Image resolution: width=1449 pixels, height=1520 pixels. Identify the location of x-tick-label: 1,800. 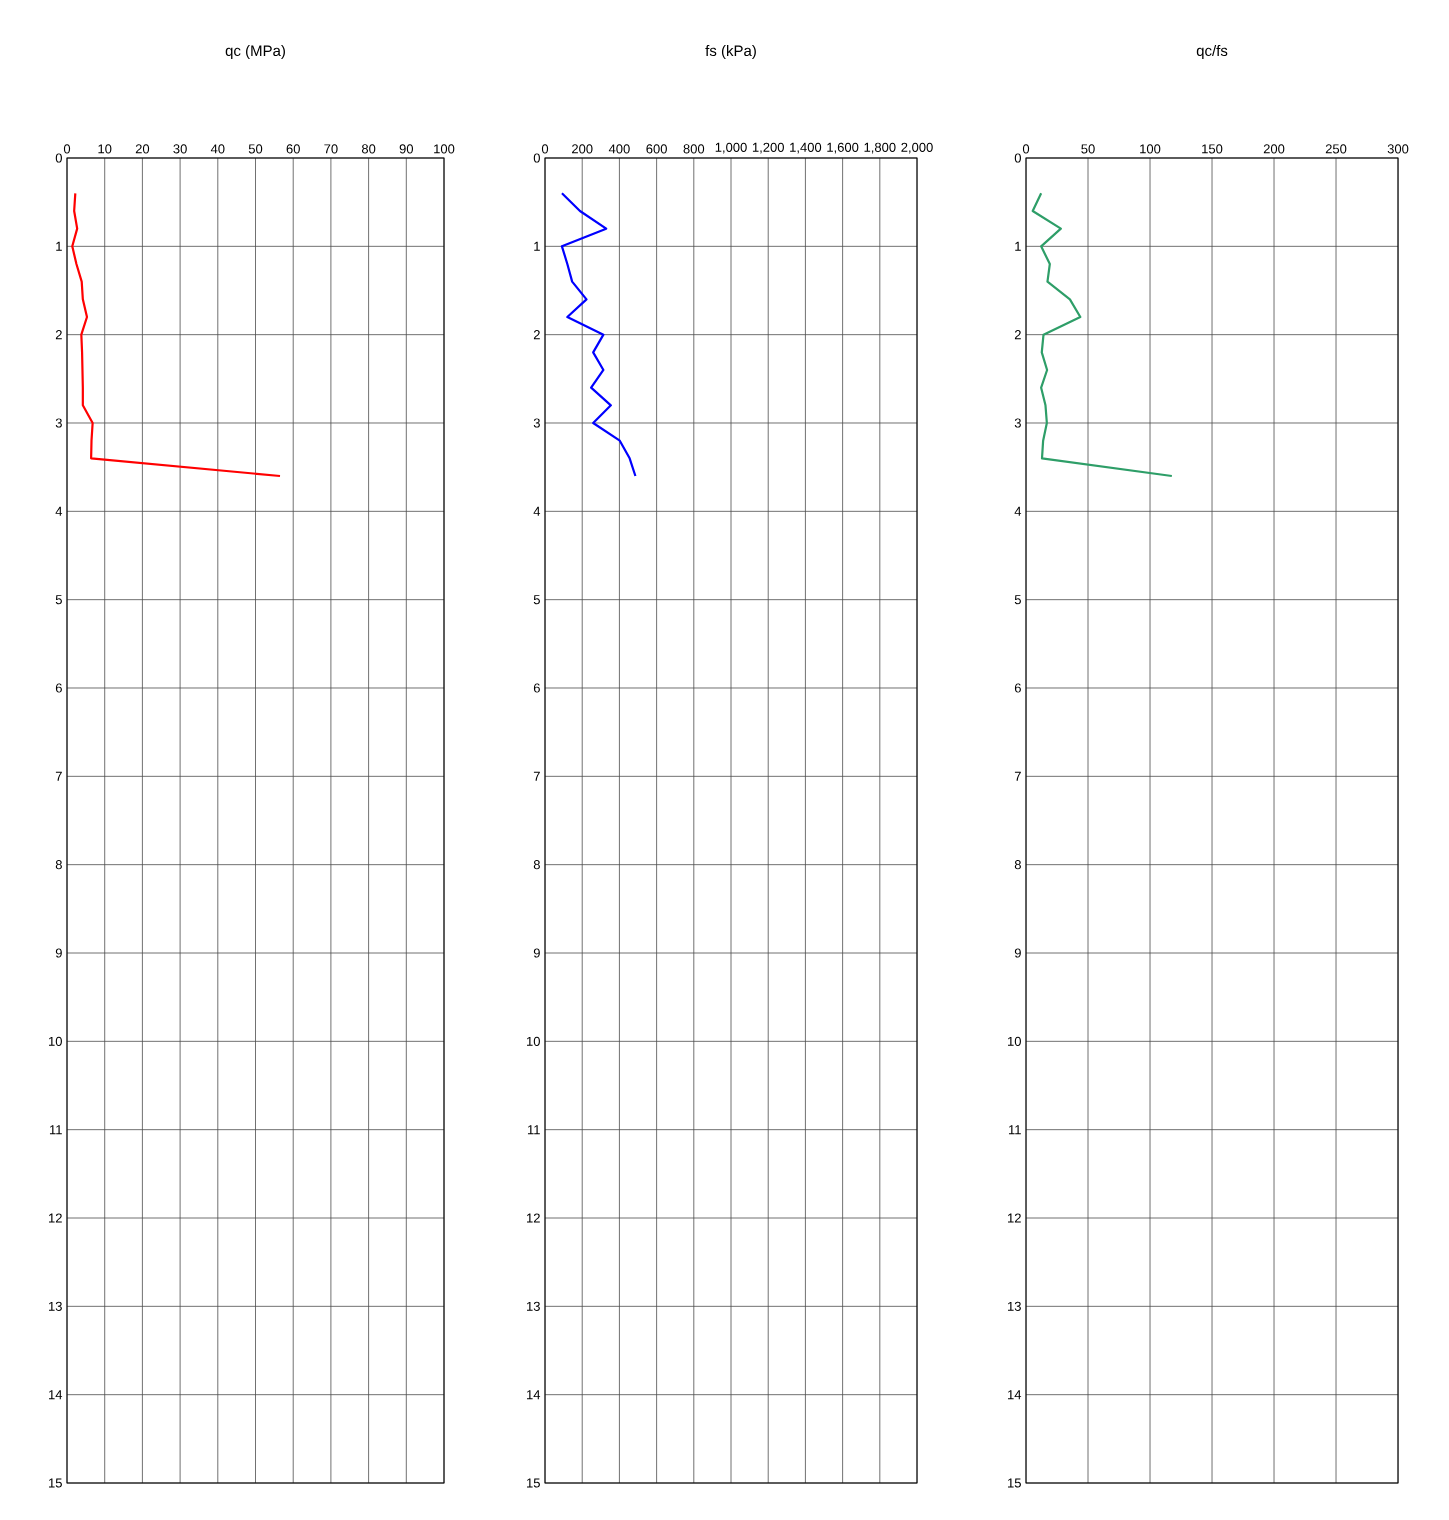
(880, 148).